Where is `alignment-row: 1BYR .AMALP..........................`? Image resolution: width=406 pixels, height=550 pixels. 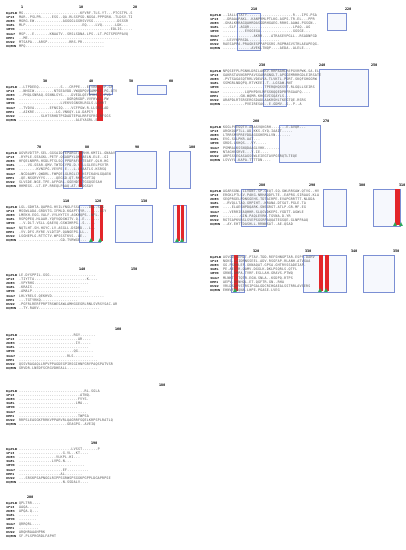
alignment-row: 1BYR .AMALP.......................... is located at coordinates (104, 291).